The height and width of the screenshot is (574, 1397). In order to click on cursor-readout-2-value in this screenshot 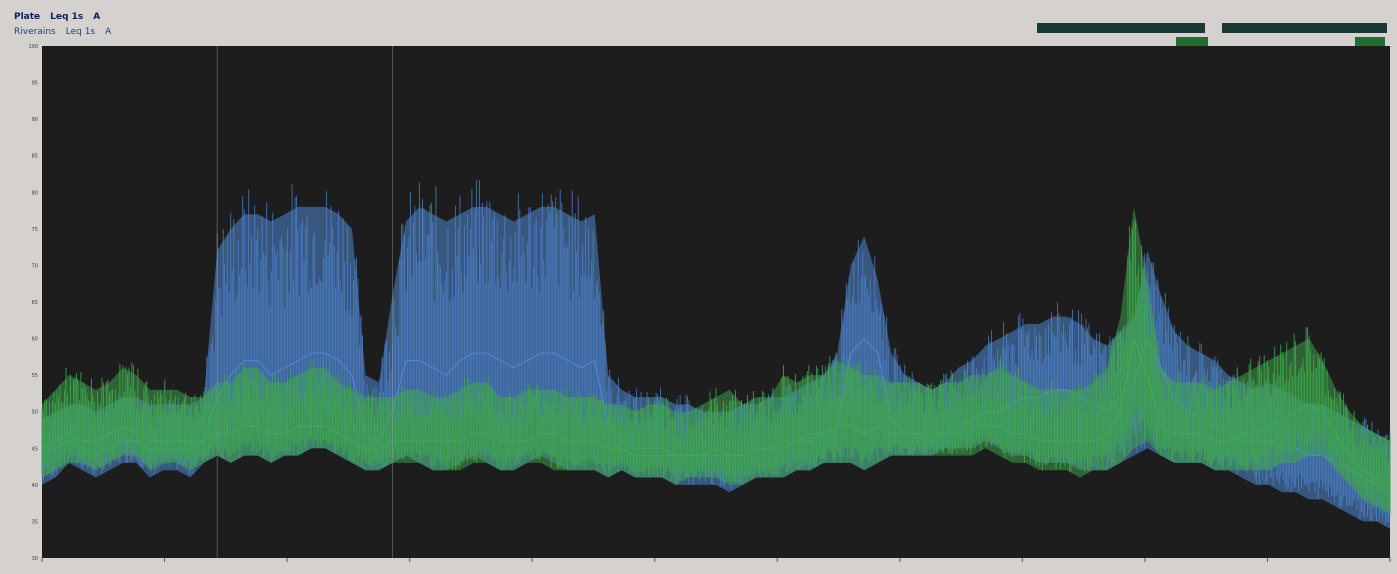, I will do `click(1370, 42)`.